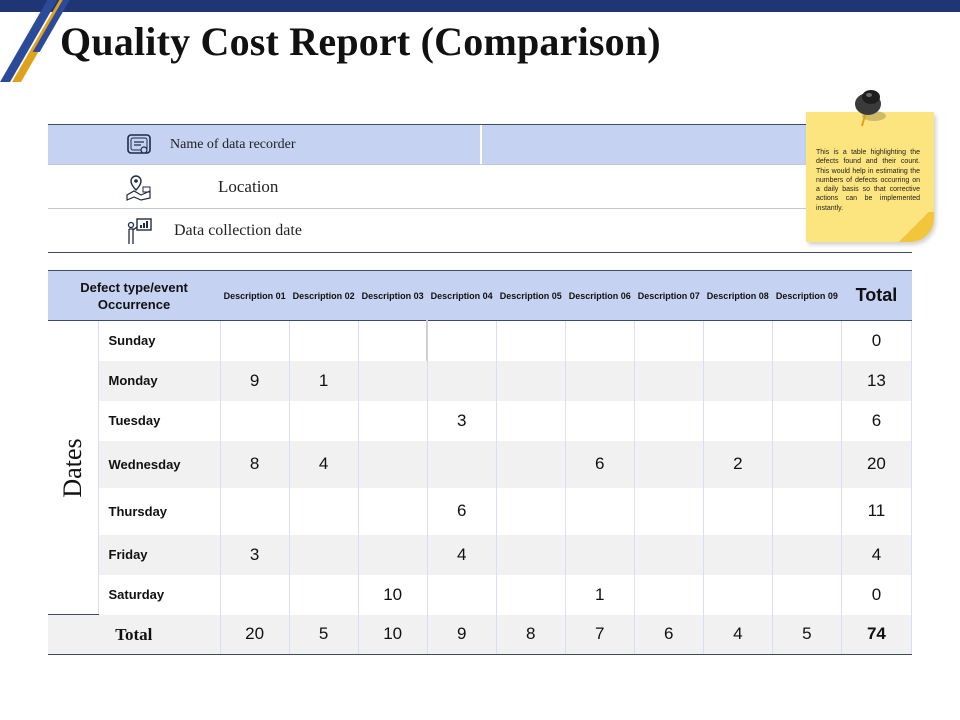 The width and height of the screenshot is (960, 720). I want to click on row-total-cell: 11, so click(877, 511).